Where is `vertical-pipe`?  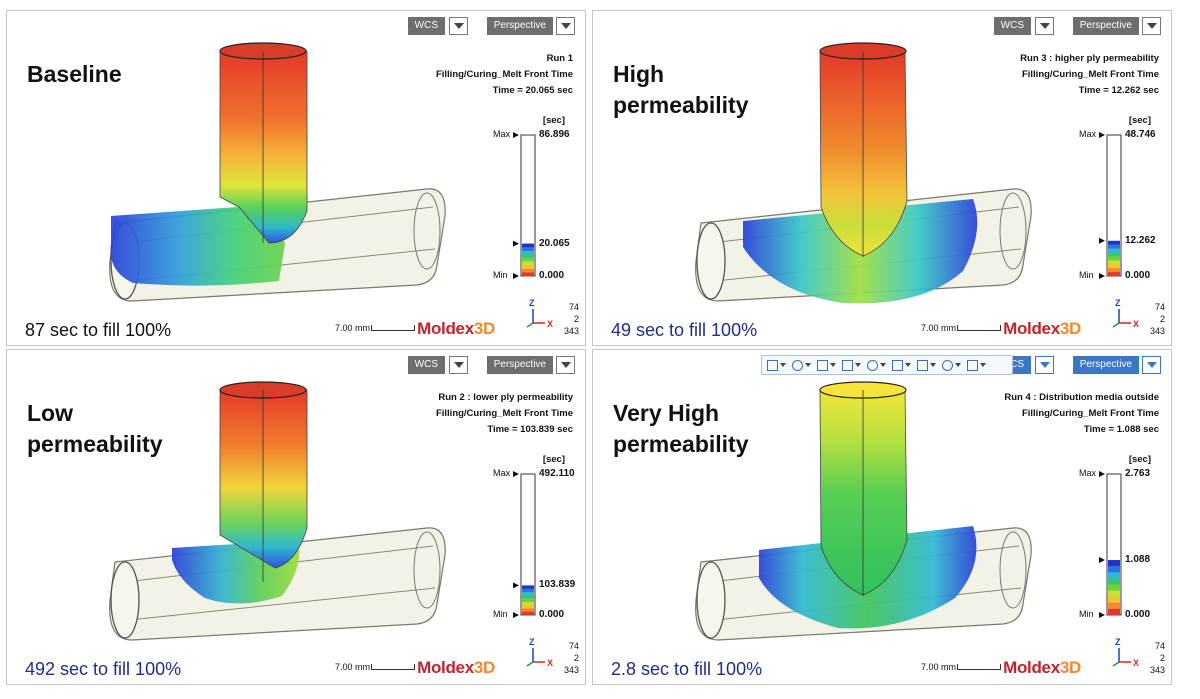
vertical-pipe is located at coordinates (263, 147).